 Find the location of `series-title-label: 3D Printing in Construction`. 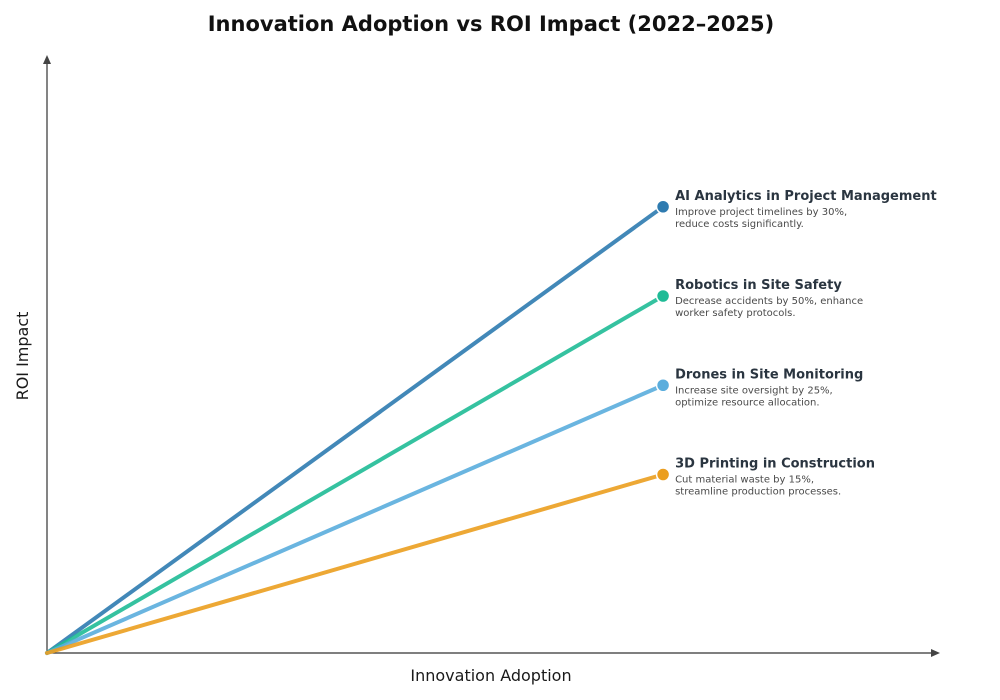

series-title-label: 3D Printing in Construction is located at coordinates (775, 464).